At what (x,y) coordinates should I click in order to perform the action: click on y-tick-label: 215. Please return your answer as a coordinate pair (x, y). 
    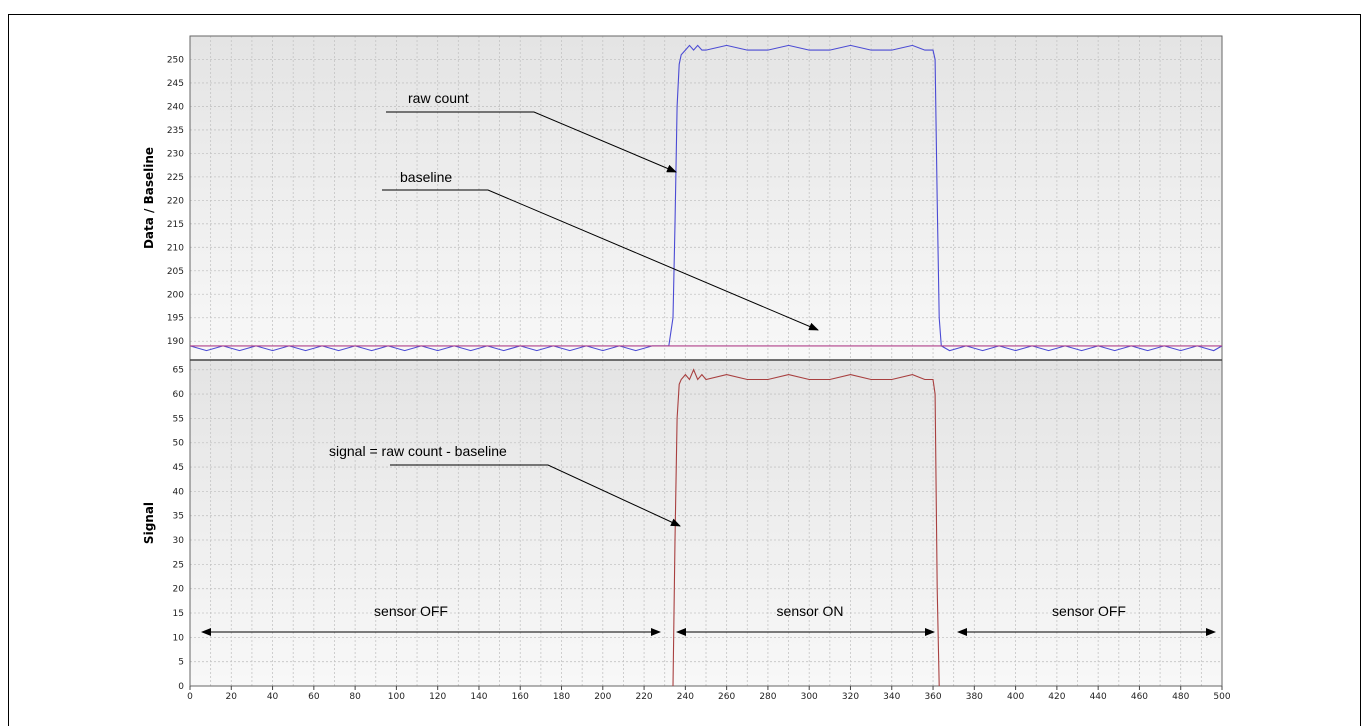
    Looking at the image, I should click on (175, 225).